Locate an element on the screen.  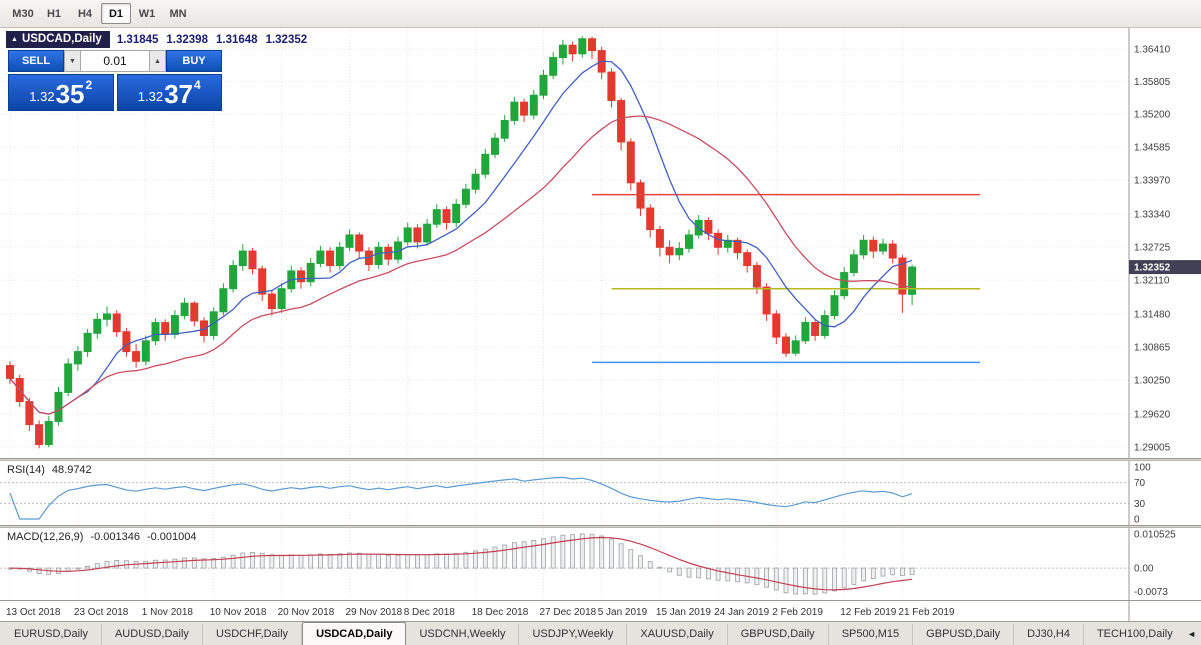
chart-tab-audusd-daily: AUDUSD,Daily is located at coordinates (152, 634).